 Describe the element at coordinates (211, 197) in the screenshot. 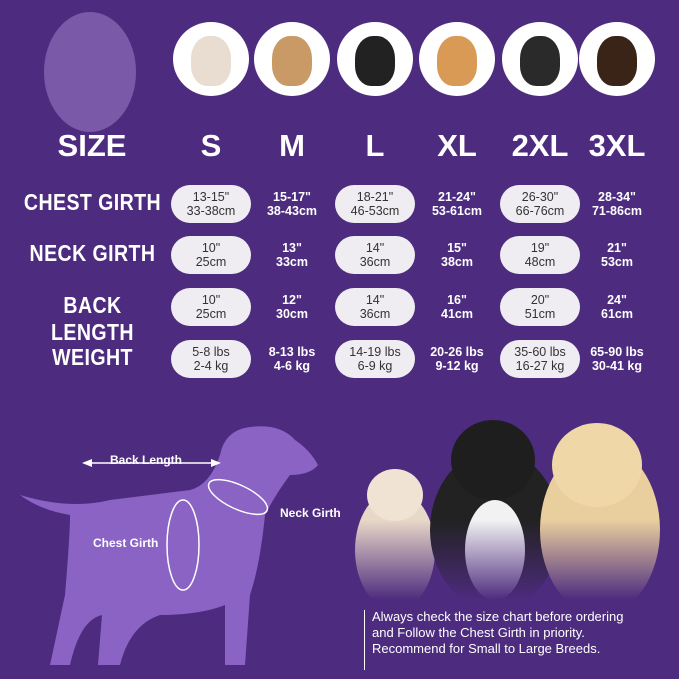

I see `imperial-value: 13-15"` at that location.